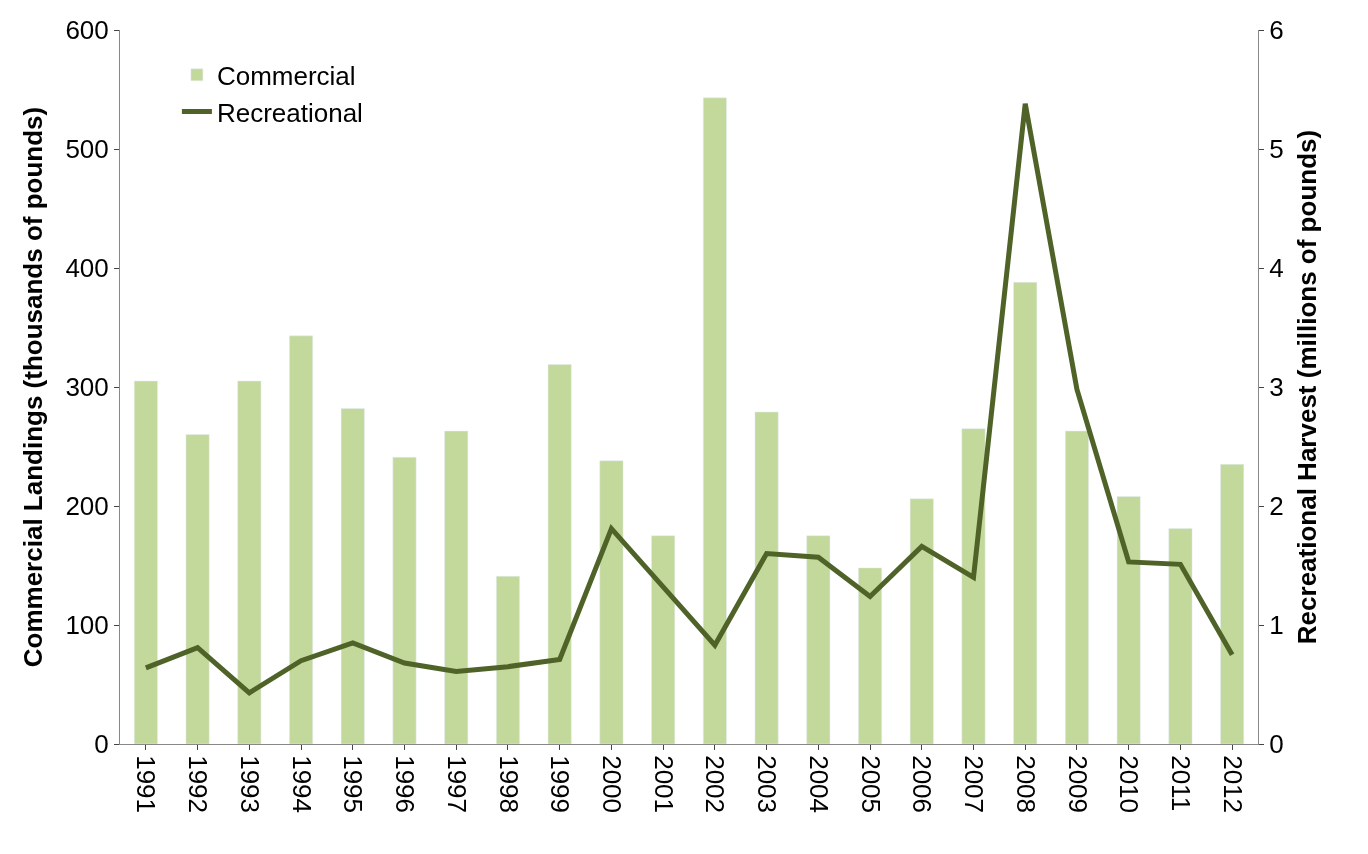 This screenshot has width=1368, height=854. What do you see at coordinates (1077, 784) in the screenshot?
I see `x-tick-label: 2009` at bounding box center [1077, 784].